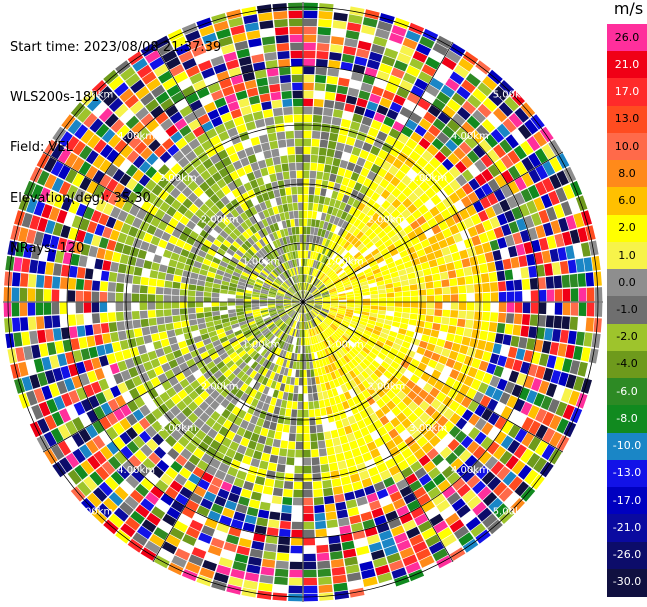  Describe the element at coordinates (627, 309) in the screenshot. I see `colorbar-tick-label: -1.0` at that location.